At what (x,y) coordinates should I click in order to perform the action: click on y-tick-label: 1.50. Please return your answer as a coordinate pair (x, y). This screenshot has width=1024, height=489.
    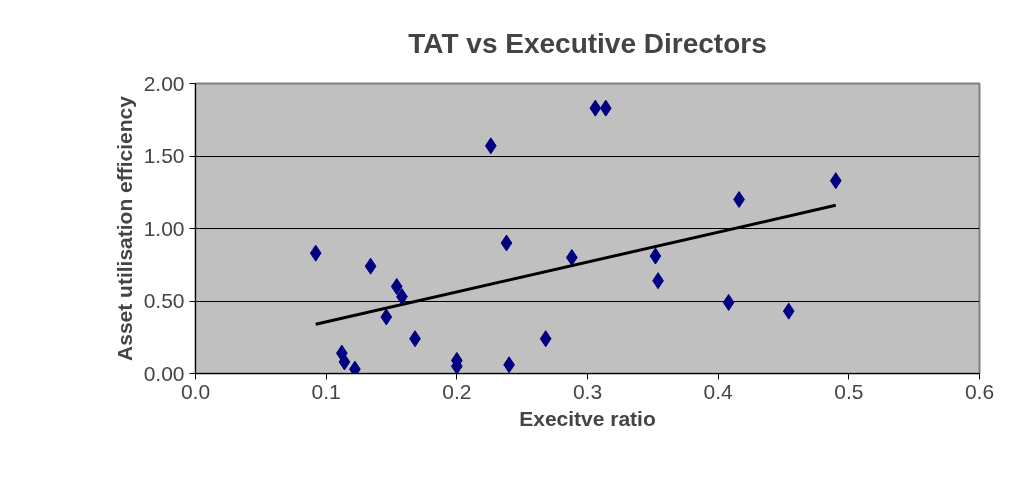
    Looking at the image, I should click on (164, 155).